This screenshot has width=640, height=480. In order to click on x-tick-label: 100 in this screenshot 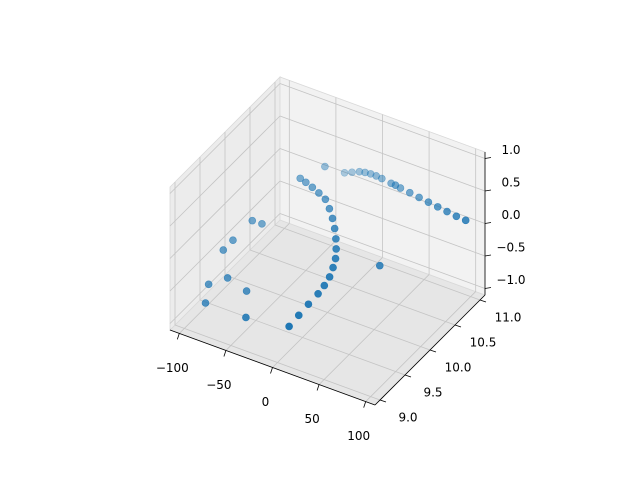, I will do `click(358, 436)`.